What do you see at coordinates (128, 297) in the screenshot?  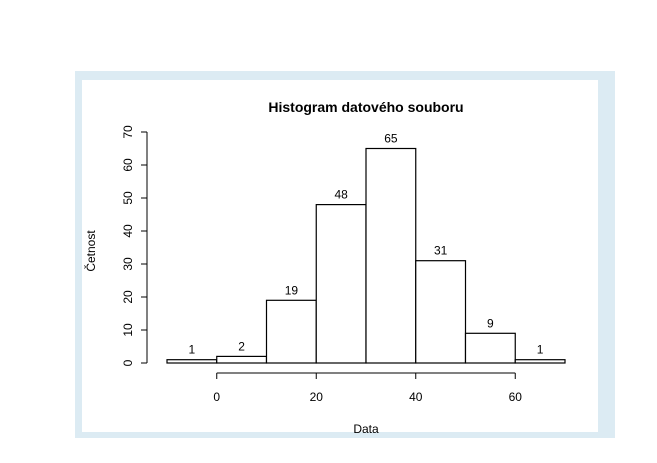 I see `y-tick-label: 20` at bounding box center [128, 297].